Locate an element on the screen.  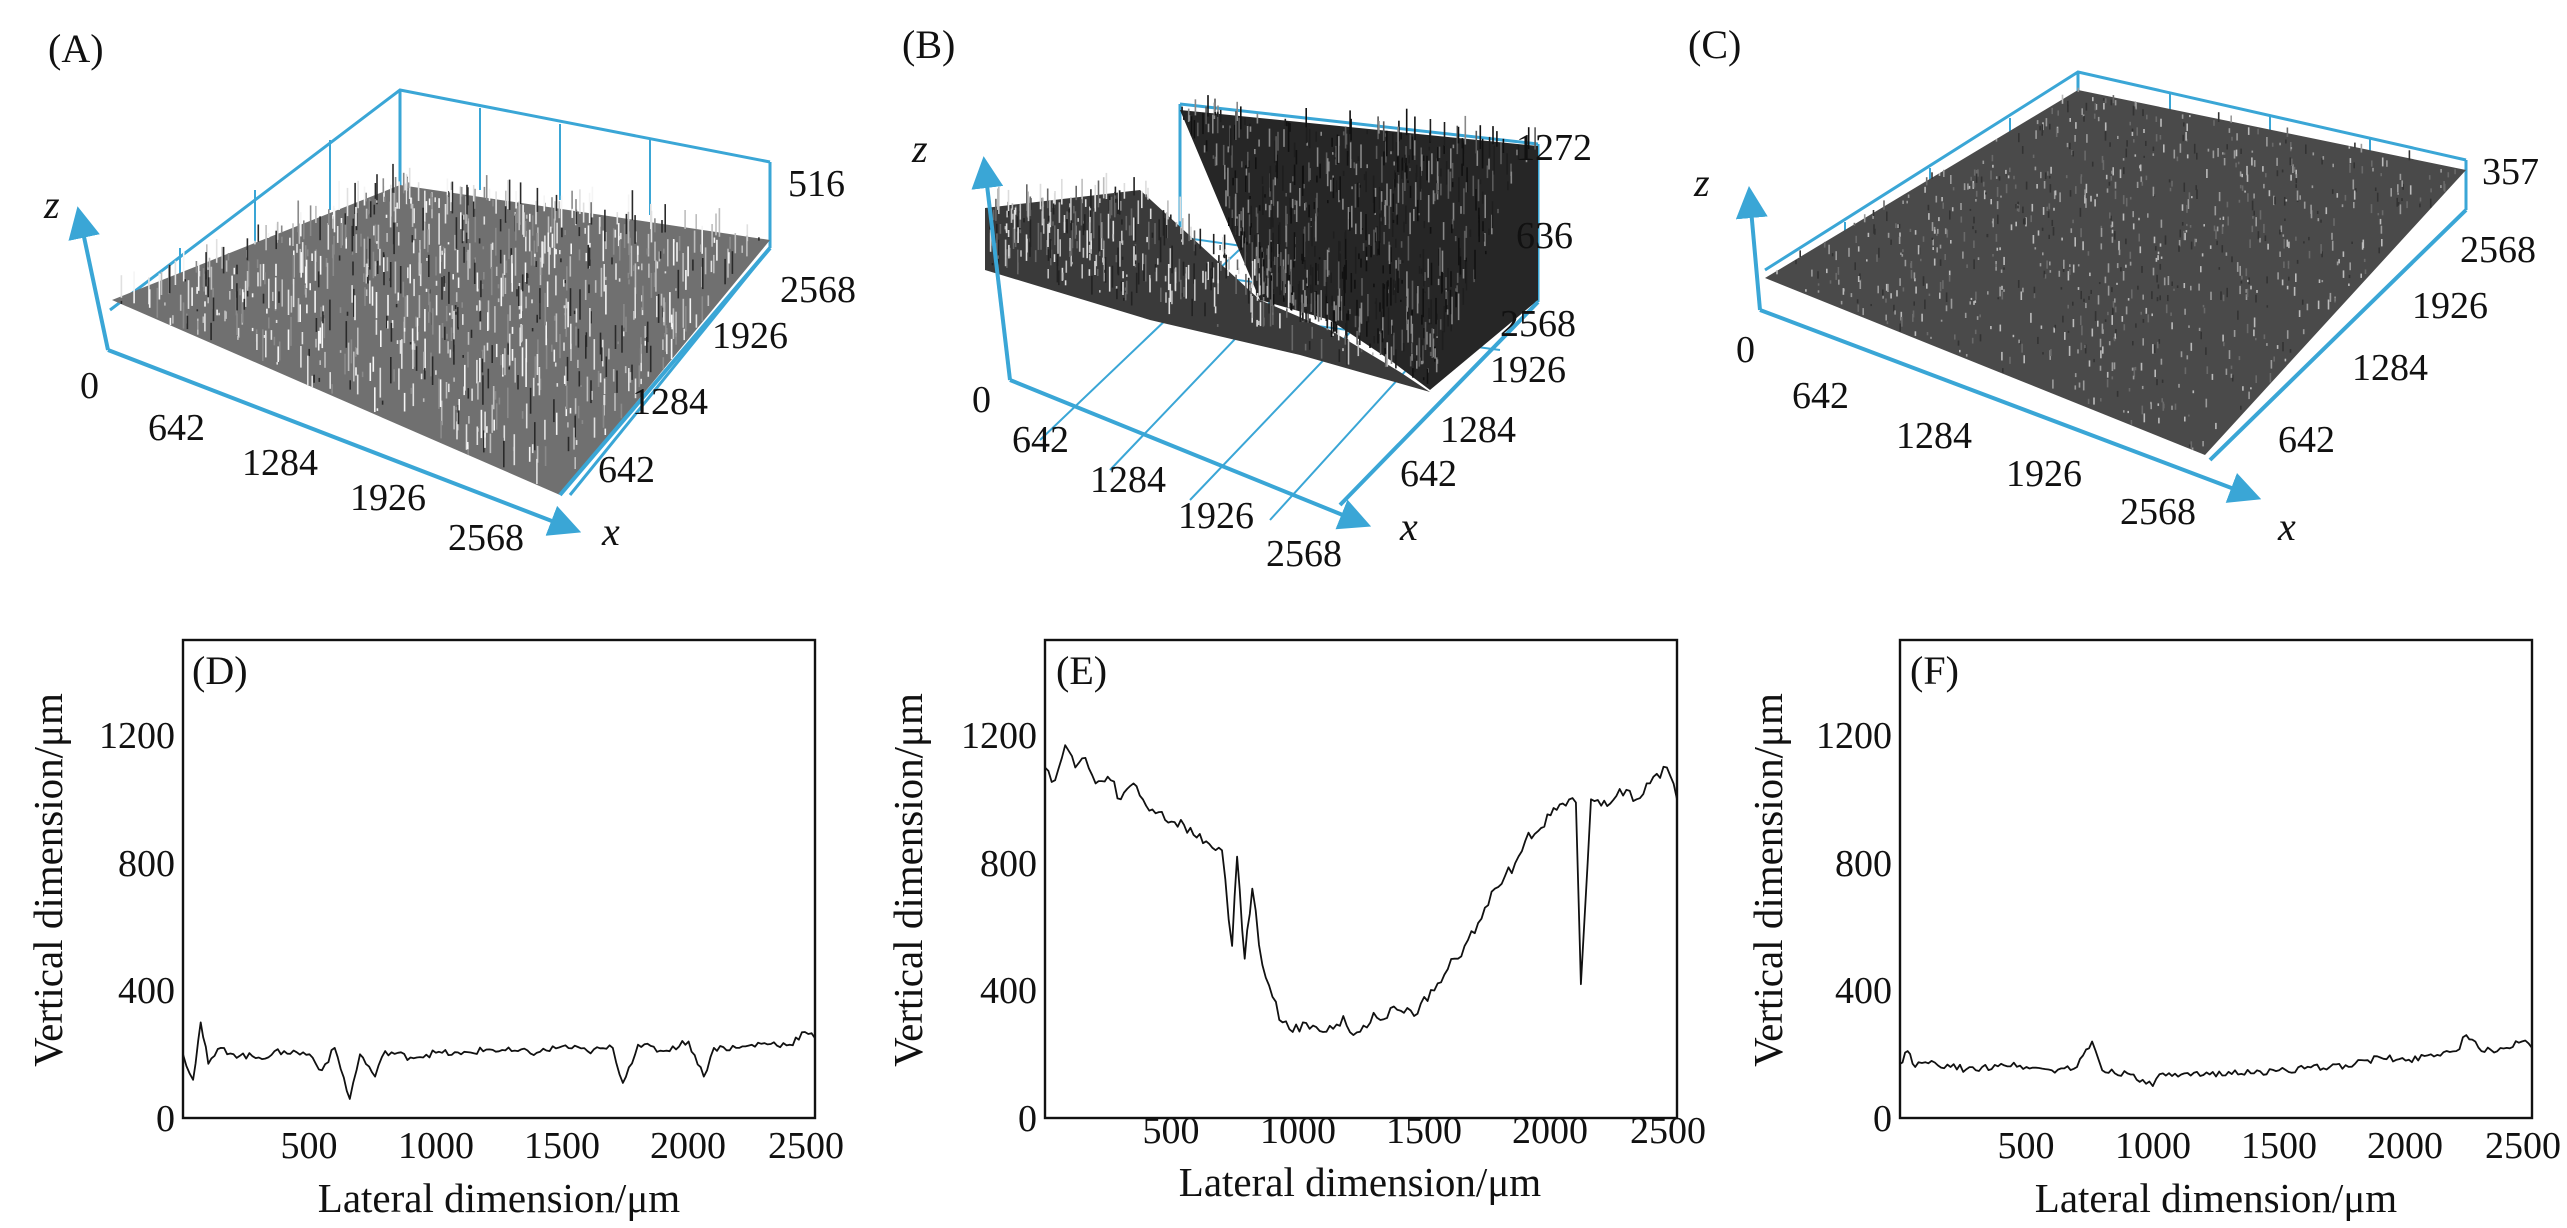
panel-f-y-tick-1: 400 is located at coordinates (1863, 991).